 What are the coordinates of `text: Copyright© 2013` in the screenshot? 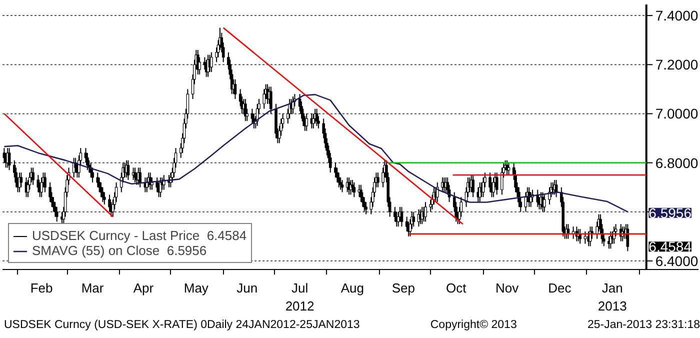 It's located at (473, 325).